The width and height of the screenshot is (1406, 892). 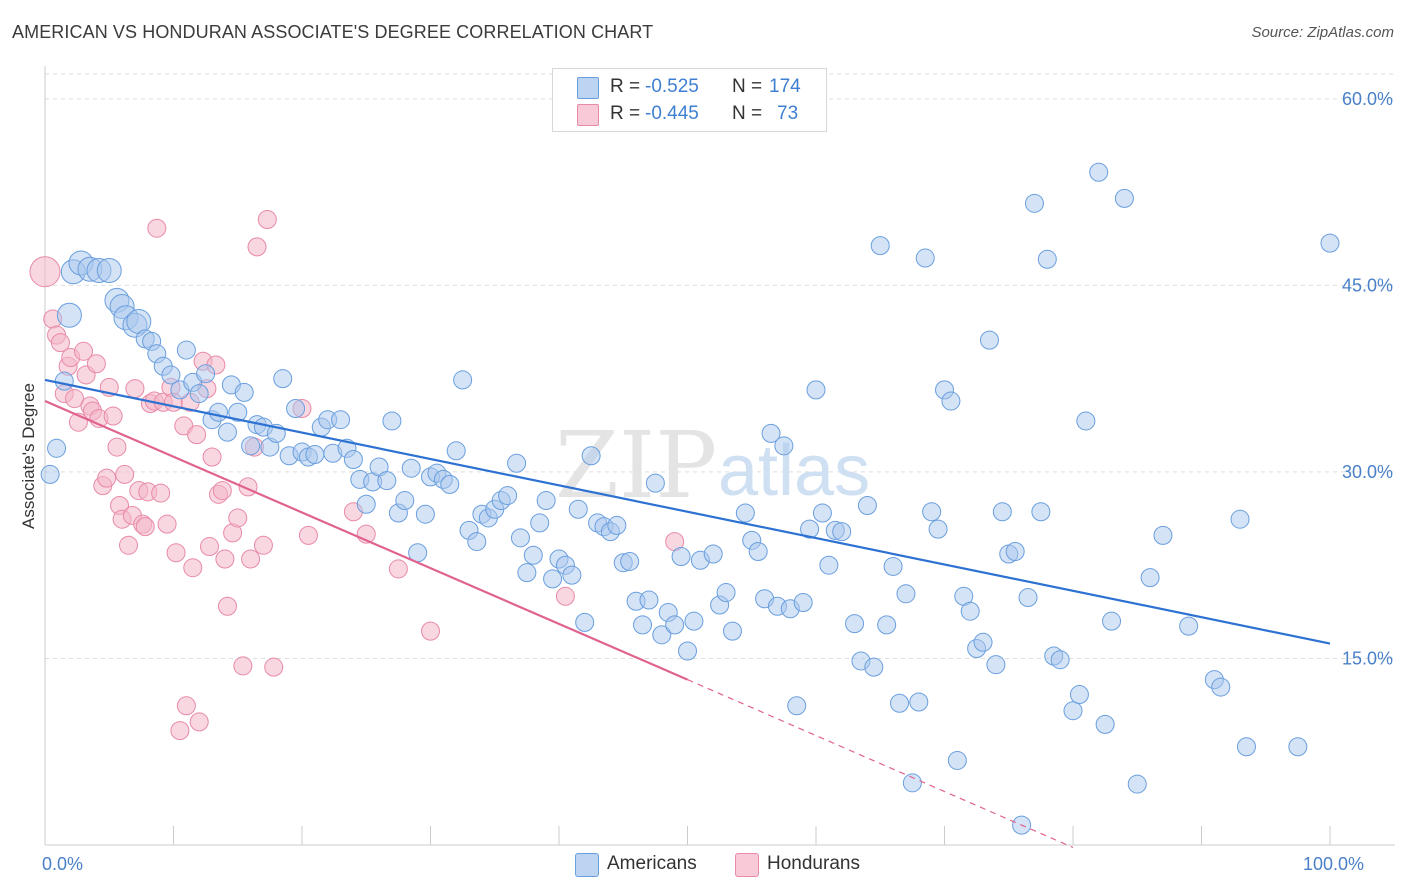 What do you see at coordinates (1367, 658) in the screenshot?
I see `y-tick-label: 15.0%` at bounding box center [1367, 658].